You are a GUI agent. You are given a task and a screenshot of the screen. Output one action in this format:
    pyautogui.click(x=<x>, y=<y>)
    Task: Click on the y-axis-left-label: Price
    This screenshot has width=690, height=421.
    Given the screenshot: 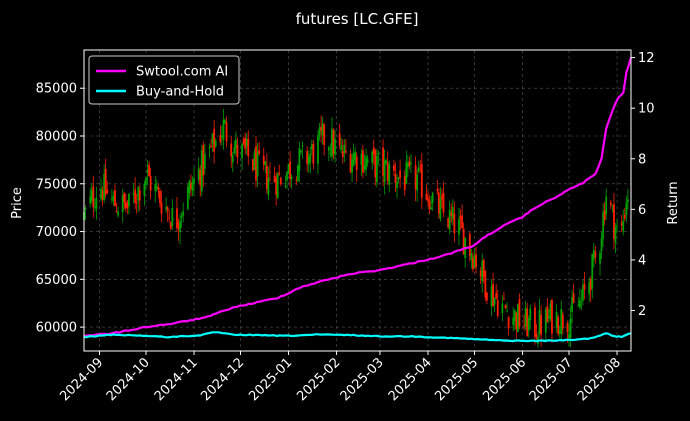 What is the action you would take?
    pyautogui.click(x=17, y=203)
    